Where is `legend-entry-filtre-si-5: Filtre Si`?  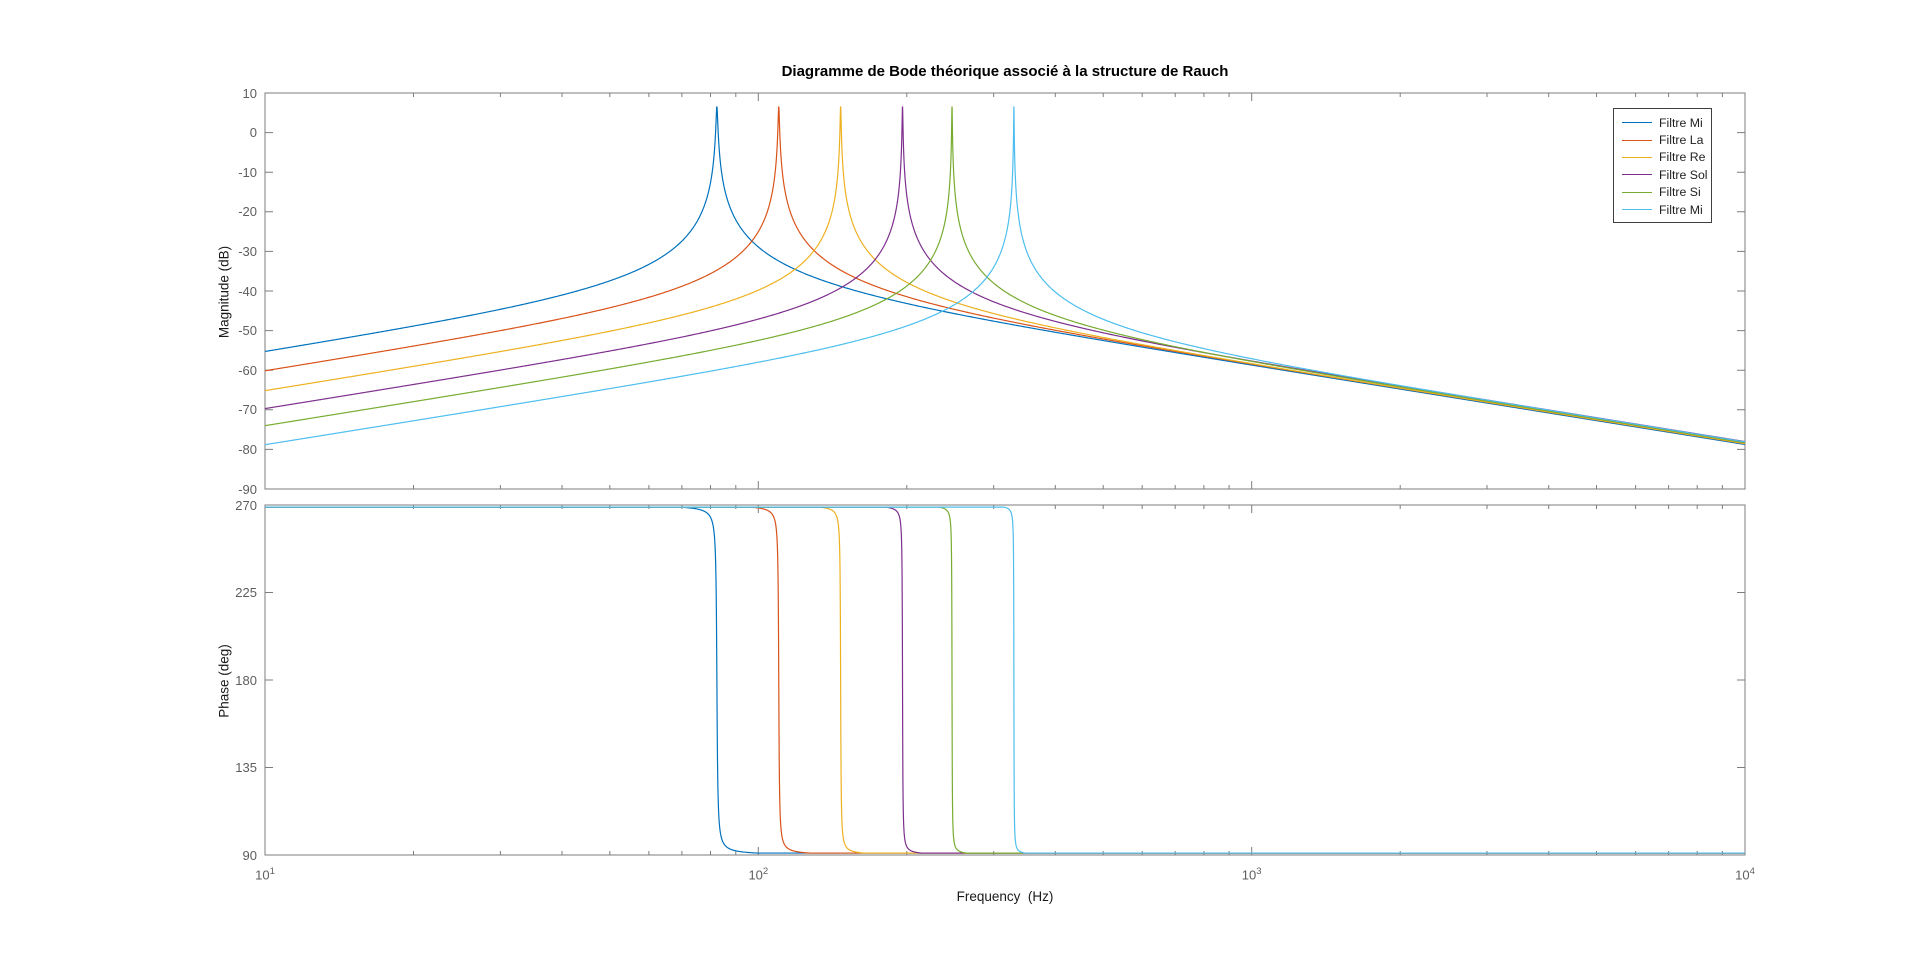
legend-entry-filtre-si-5: Filtre Si is located at coordinates (1662, 192).